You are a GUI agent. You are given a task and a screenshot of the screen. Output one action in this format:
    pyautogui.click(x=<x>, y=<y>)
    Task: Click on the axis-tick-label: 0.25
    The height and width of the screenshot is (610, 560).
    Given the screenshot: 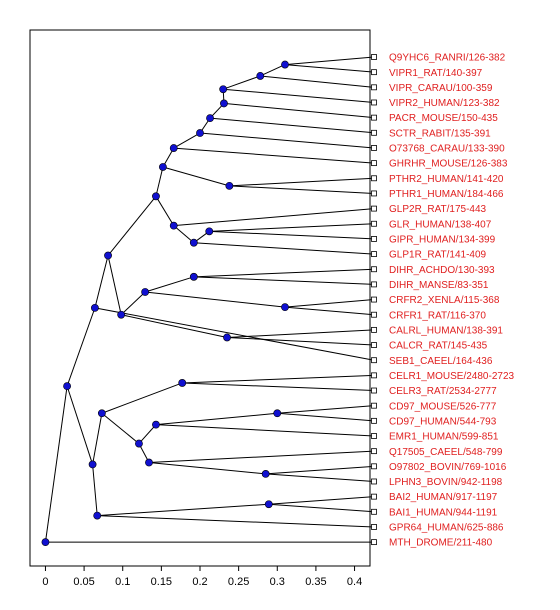 What is the action you would take?
    pyautogui.click(x=238, y=582)
    